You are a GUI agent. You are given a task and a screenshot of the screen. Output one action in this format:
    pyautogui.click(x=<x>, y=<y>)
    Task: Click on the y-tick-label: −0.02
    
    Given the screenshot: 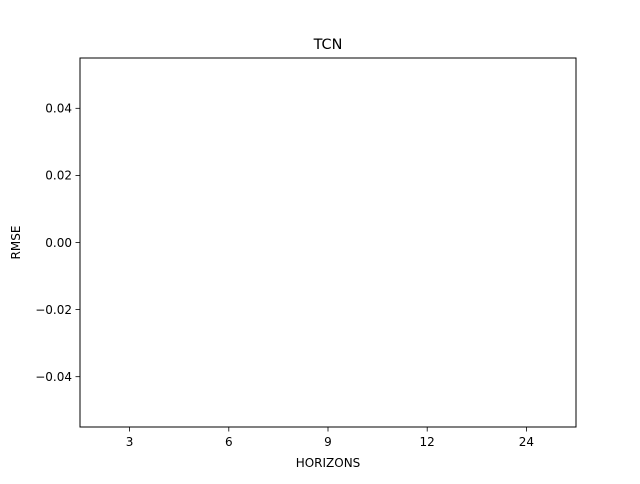 What is the action you would take?
    pyautogui.click(x=53, y=310)
    